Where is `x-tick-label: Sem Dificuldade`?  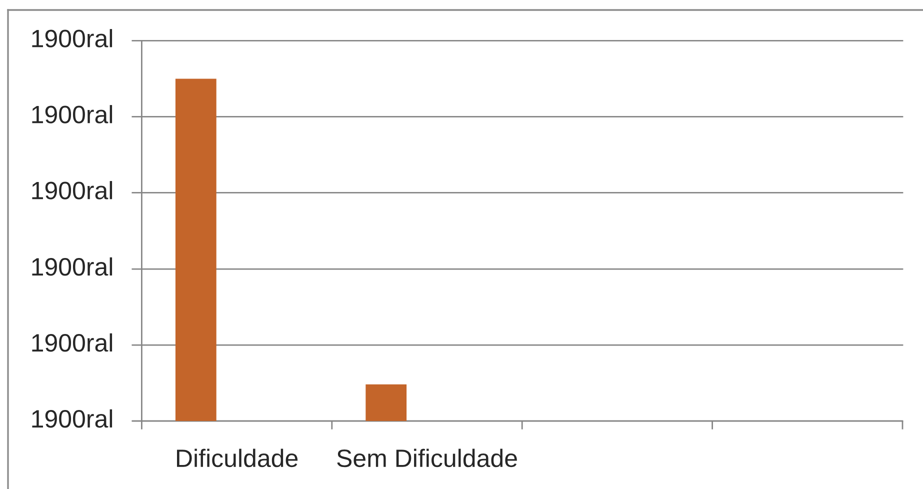
x-tick-label: Sem Dificuldade is located at coordinates (427, 458).